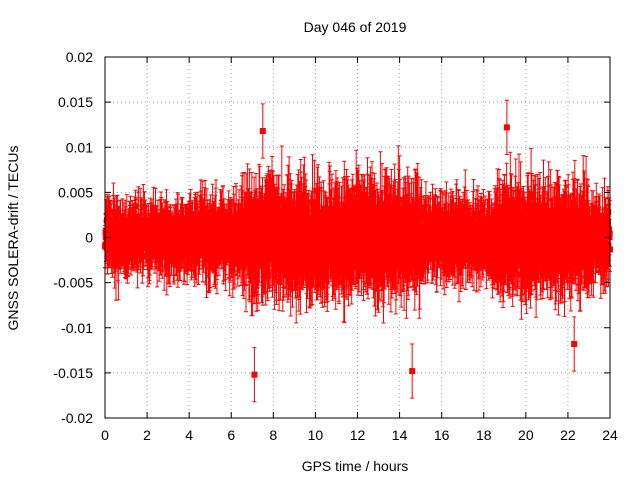 The image size is (640, 480). I want to click on x-tick-label: 14, so click(400, 435).